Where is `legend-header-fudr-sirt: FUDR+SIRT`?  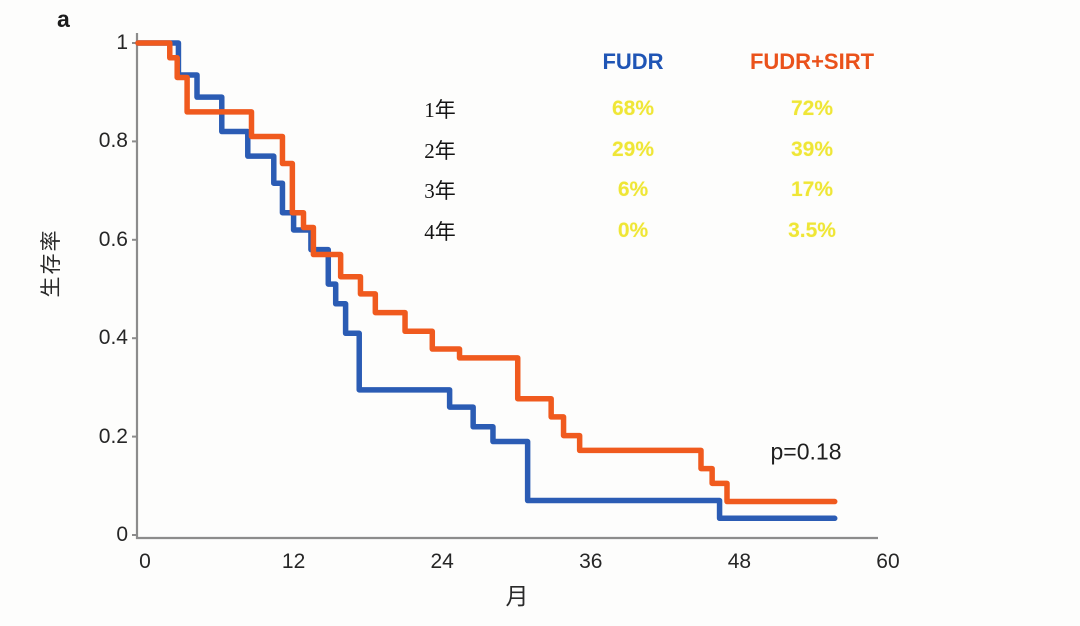
legend-header-fudr-sirt: FUDR+SIRT is located at coordinates (812, 61).